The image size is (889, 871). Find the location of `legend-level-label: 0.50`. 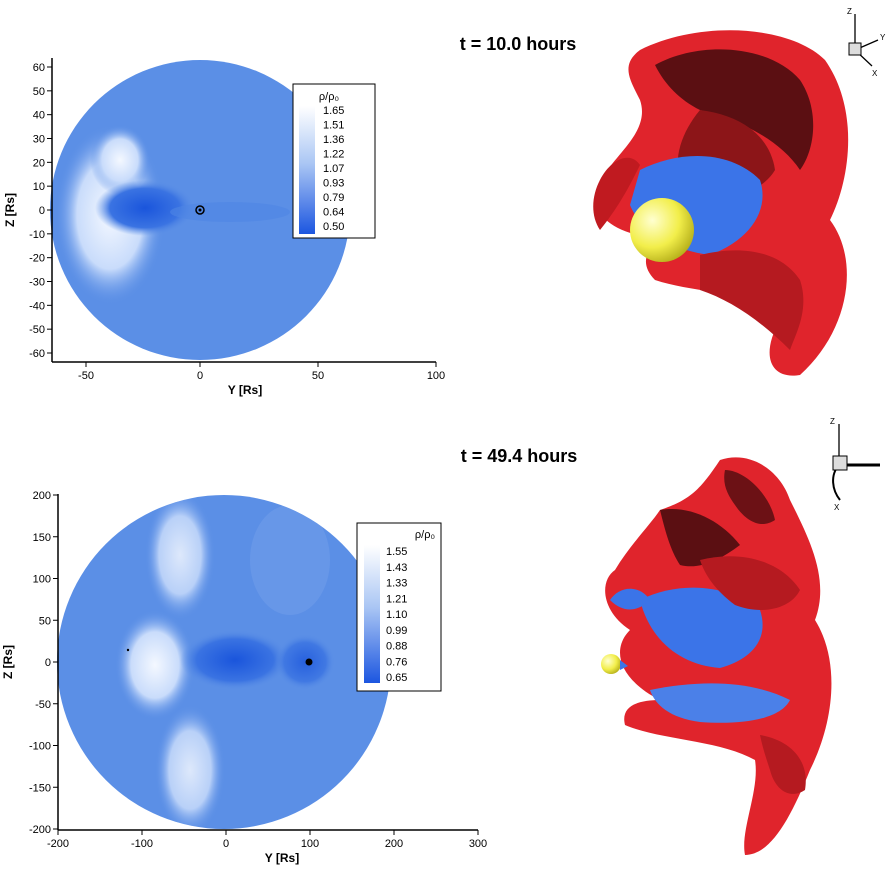

legend-level-label: 0.50 is located at coordinates (333, 227).